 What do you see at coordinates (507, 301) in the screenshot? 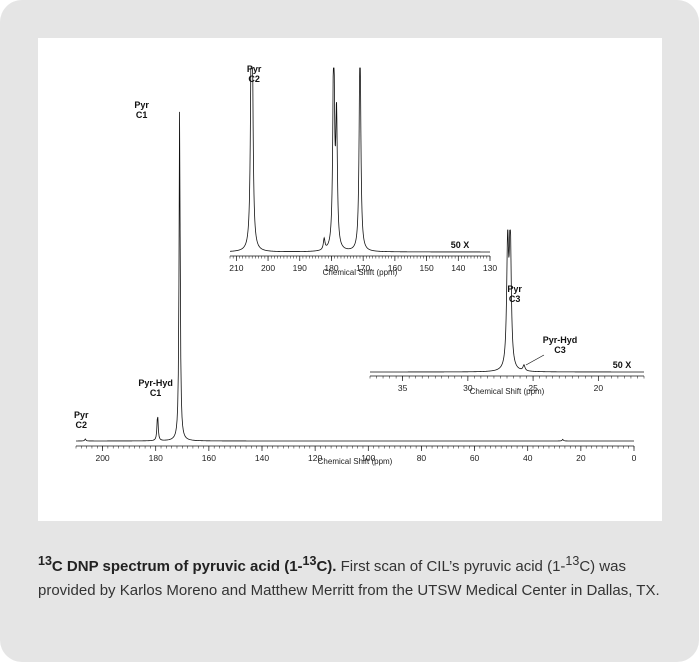
I see `inset-methyl-trace` at bounding box center [507, 301].